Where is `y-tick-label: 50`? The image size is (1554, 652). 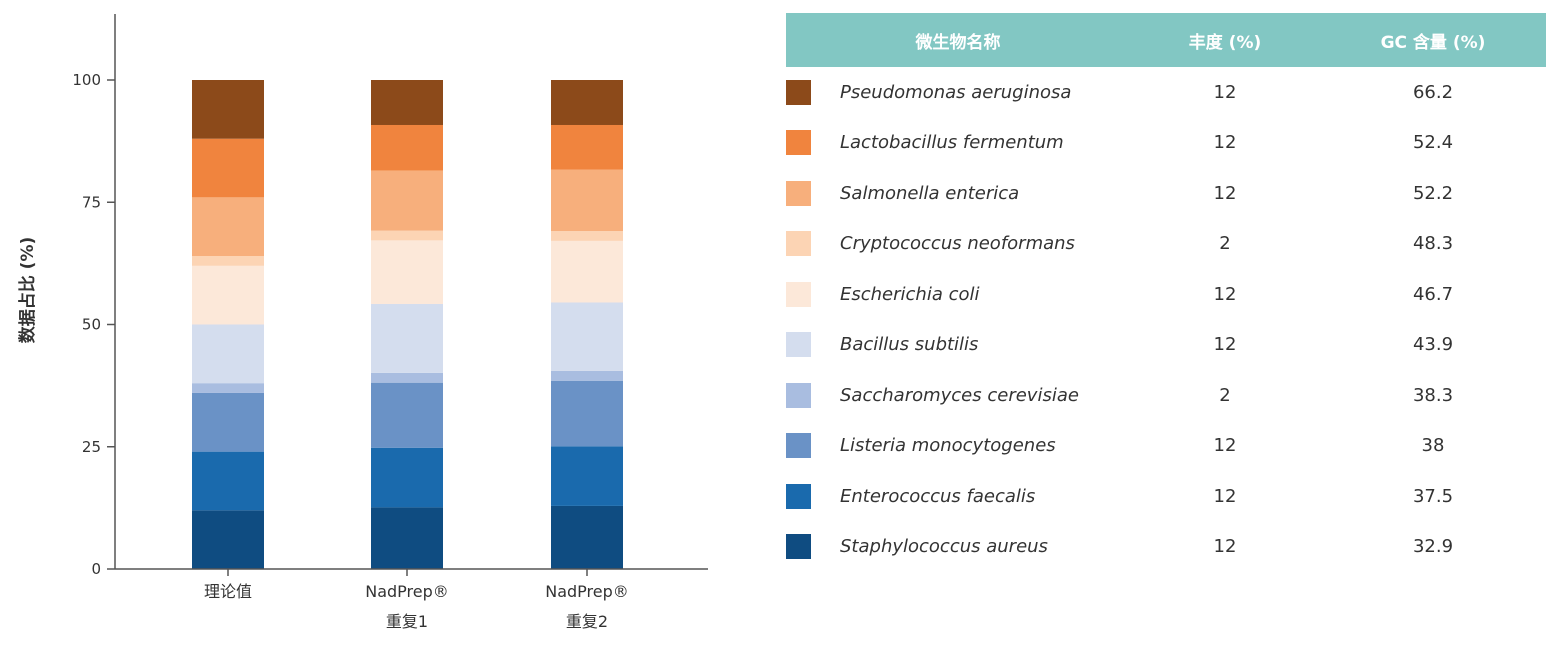
y-tick-label: 50 is located at coordinates (91, 325).